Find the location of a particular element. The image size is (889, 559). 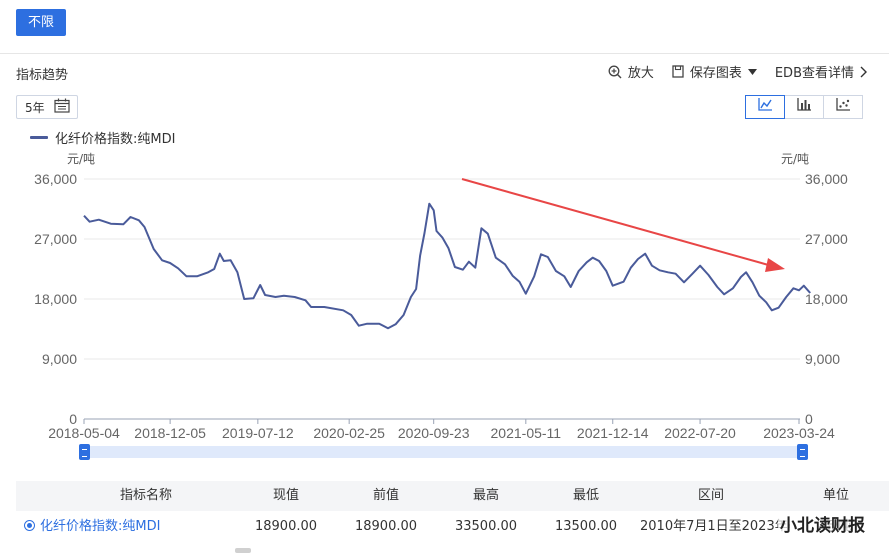

row-range: 2010年7月1日至2023年4月21日 is located at coordinates (715, 526).